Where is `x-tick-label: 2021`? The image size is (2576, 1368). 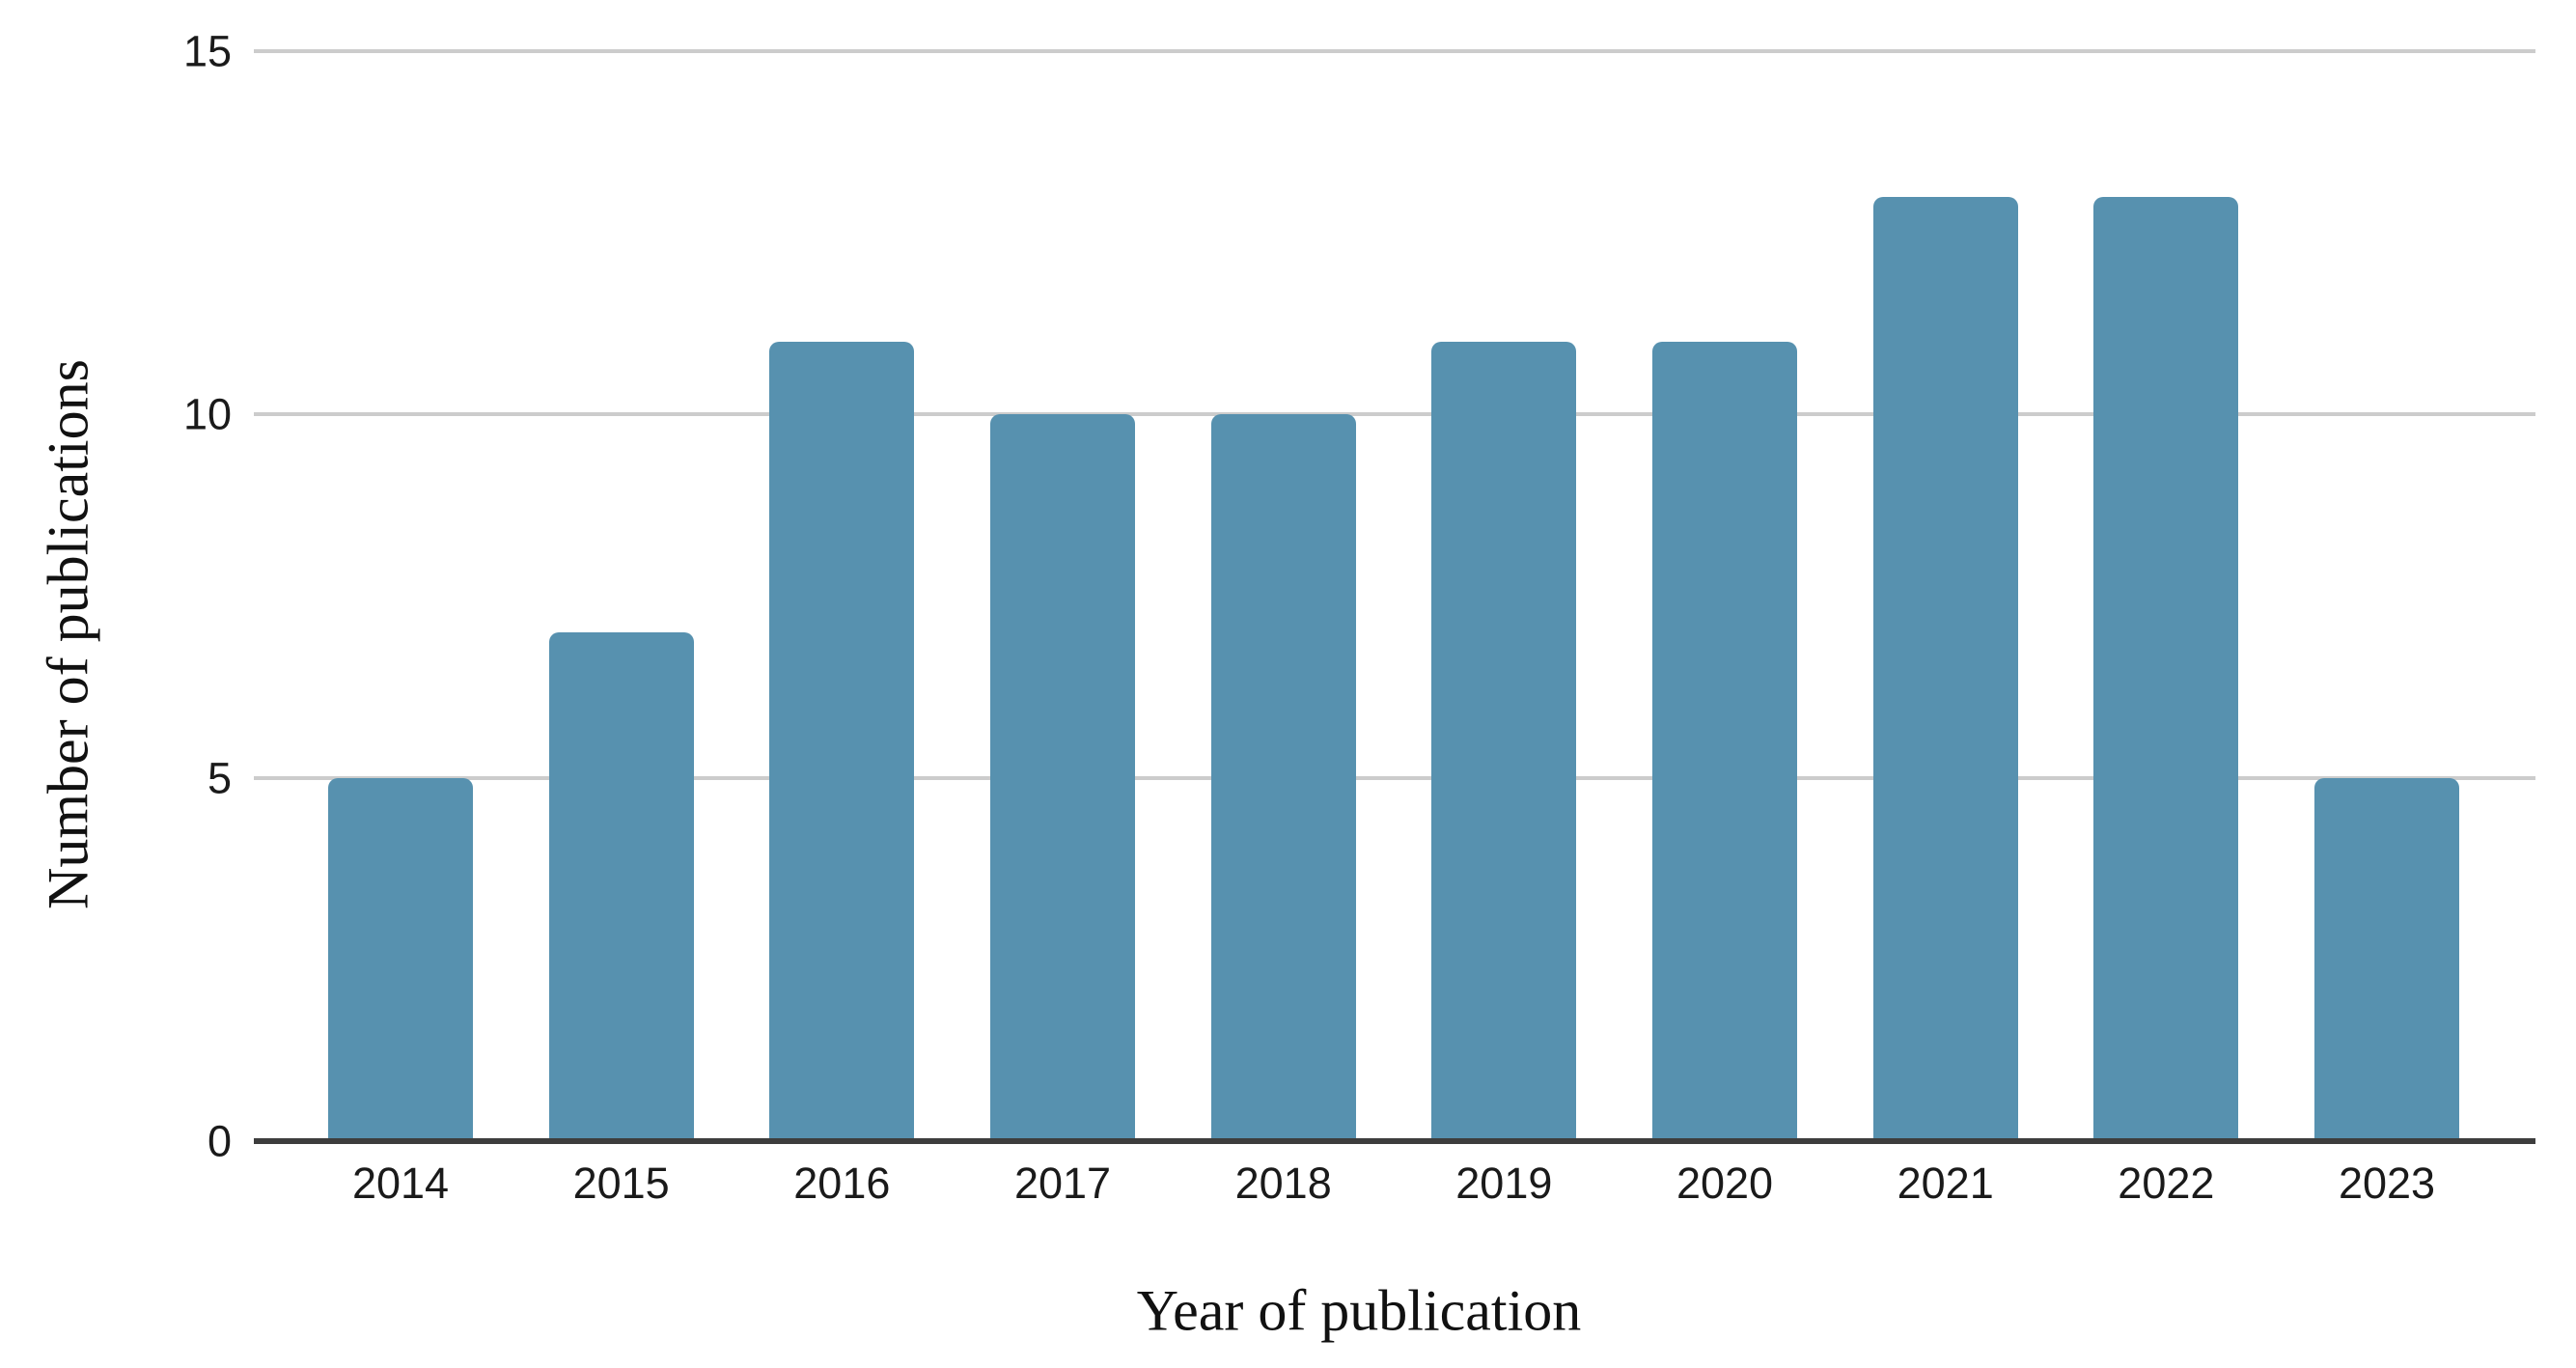 x-tick-label: 2021 is located at coordinates (1945, 1183).